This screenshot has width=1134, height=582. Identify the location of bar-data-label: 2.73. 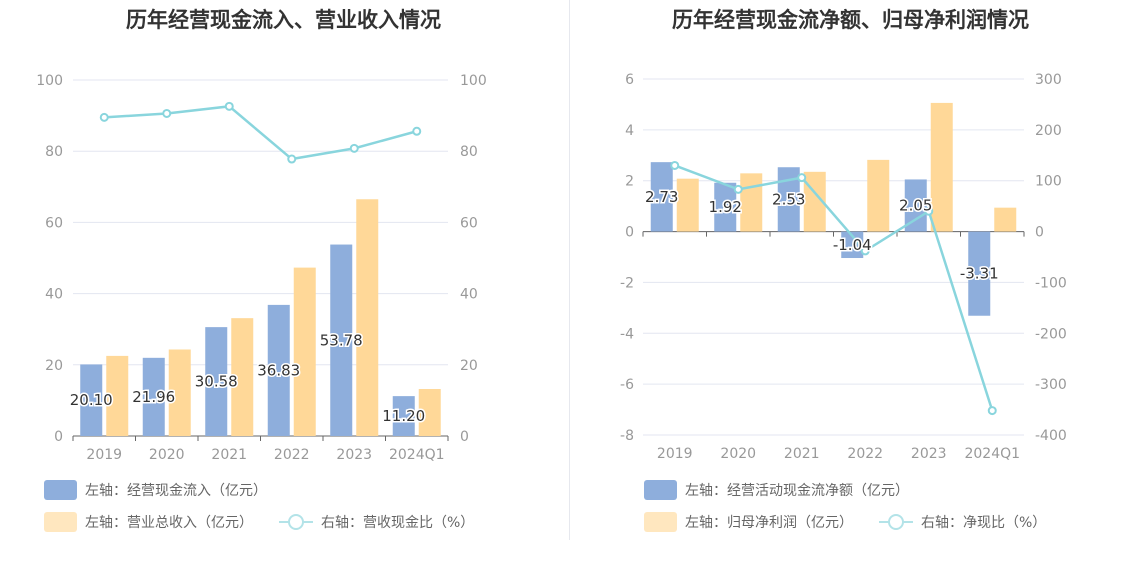
(661, 197).